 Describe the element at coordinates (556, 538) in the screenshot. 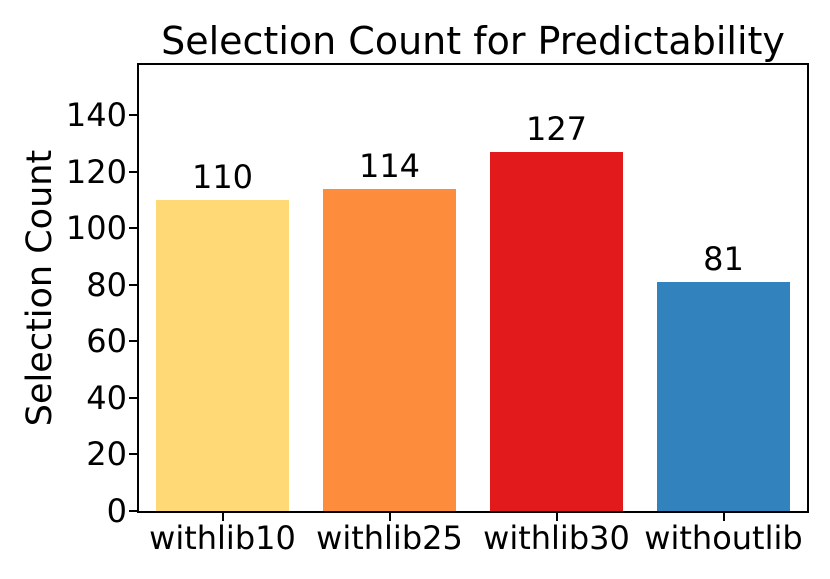

I see `x-tick-label-withlib30: withlib30` at that location.